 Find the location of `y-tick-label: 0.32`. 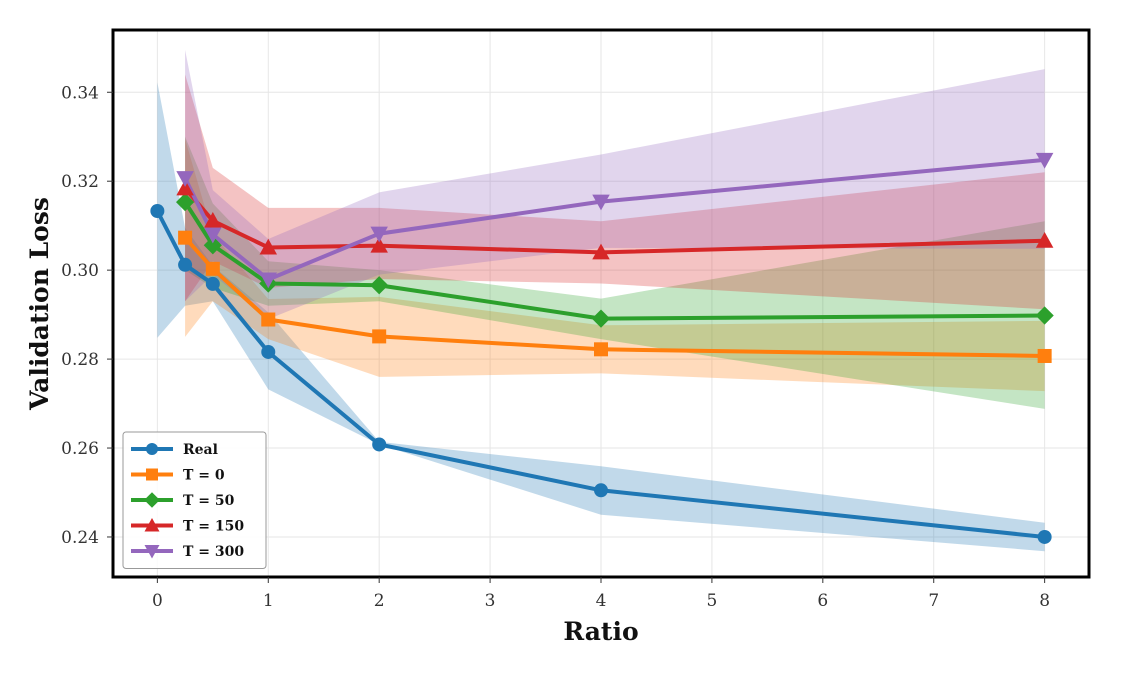

y-tick-label: 0.32 is located at coordinates (80, 182).